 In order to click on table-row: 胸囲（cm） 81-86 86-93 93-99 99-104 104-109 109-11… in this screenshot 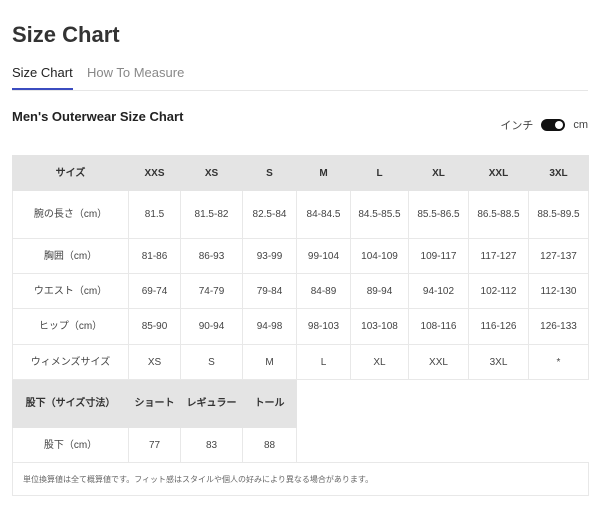, I will do `click(300, 256)`.